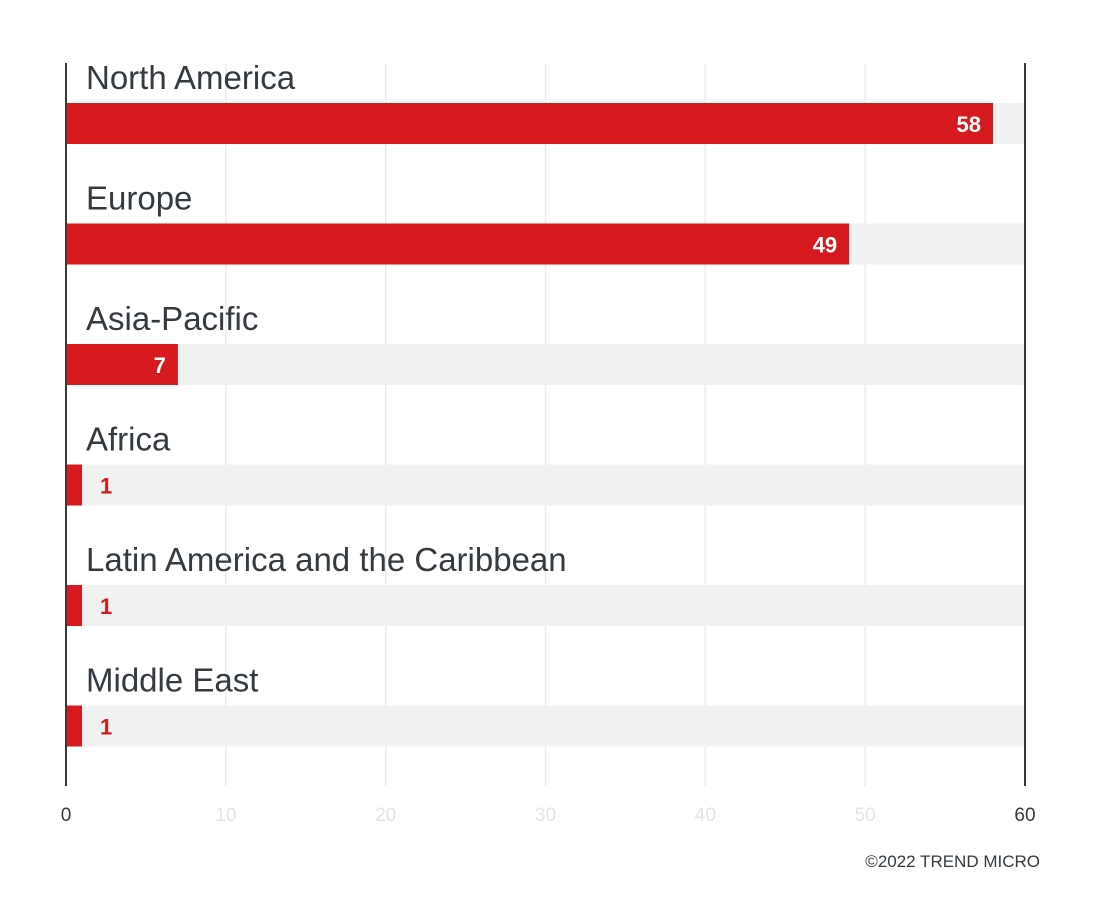 The height and width of the screenshot is (905, 1100). I want to click on x-tick-label: 30, so click(545, 815).